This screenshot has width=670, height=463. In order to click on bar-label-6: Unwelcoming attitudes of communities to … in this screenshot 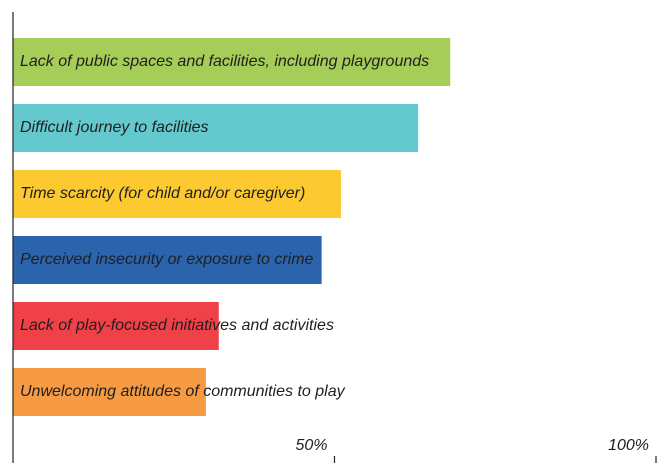, I will do `click(183, 391)`.